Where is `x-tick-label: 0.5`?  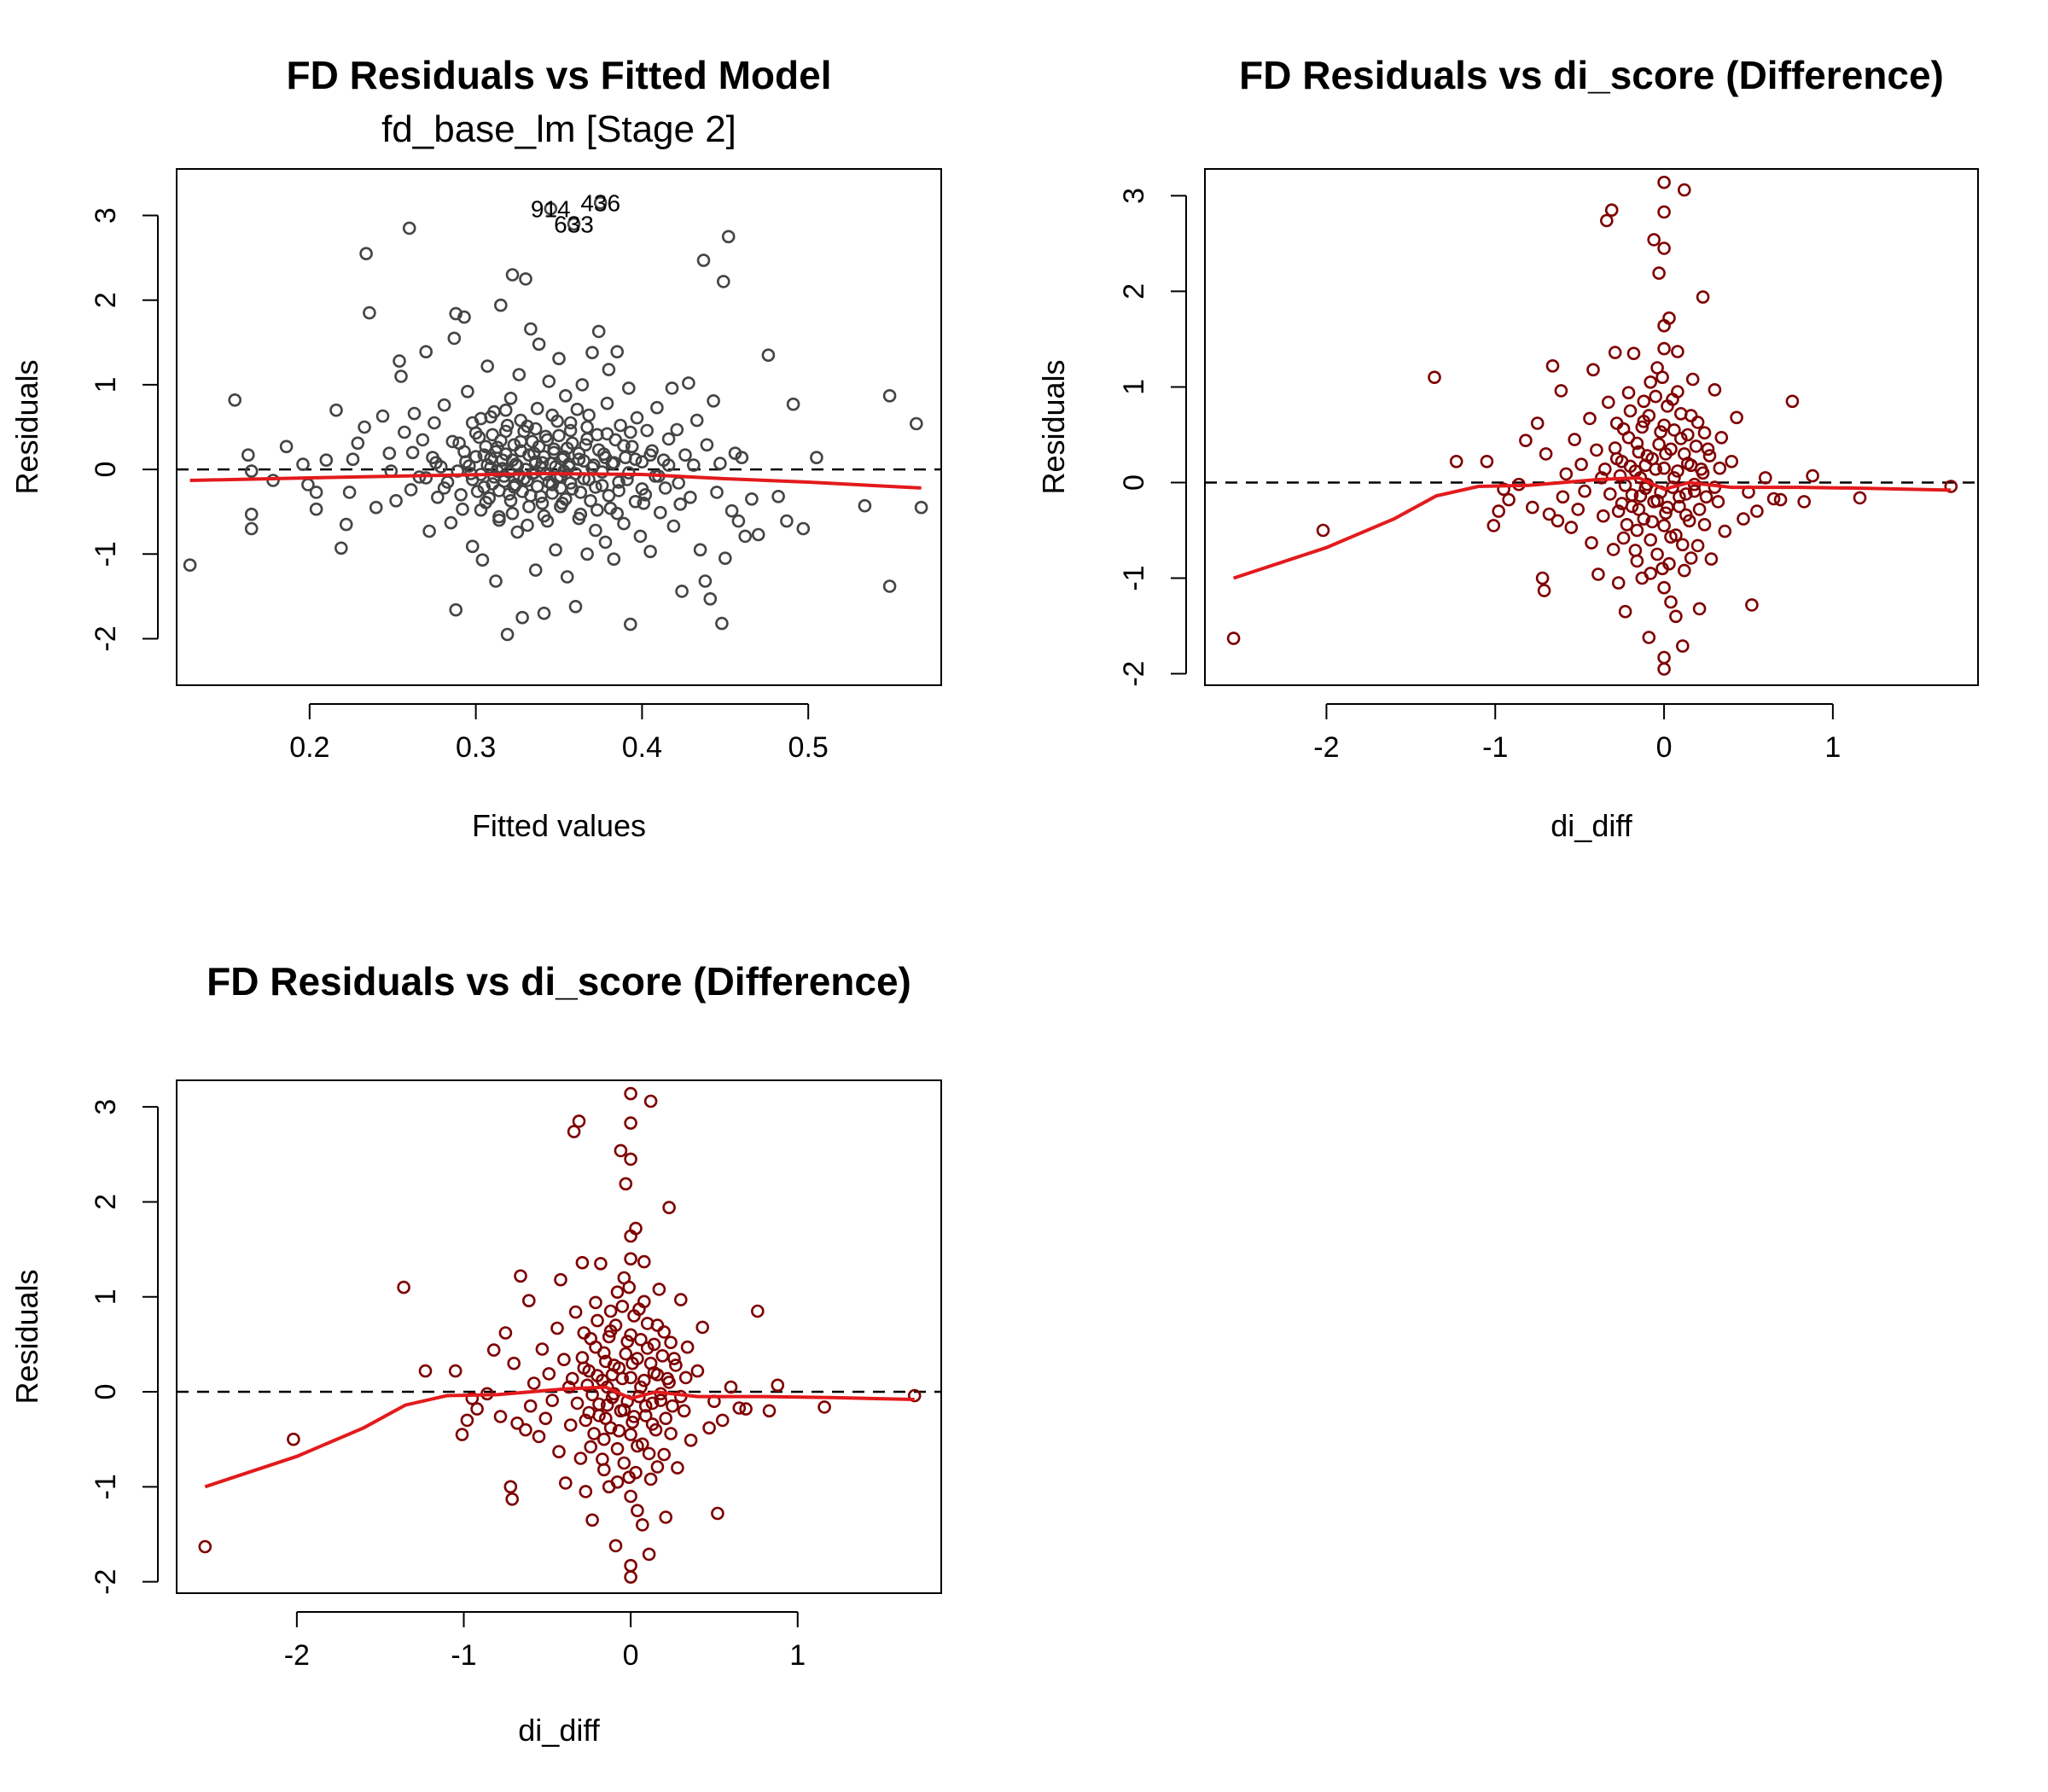
x-tick-label: 0.5 is located at coordinates (808, 747).